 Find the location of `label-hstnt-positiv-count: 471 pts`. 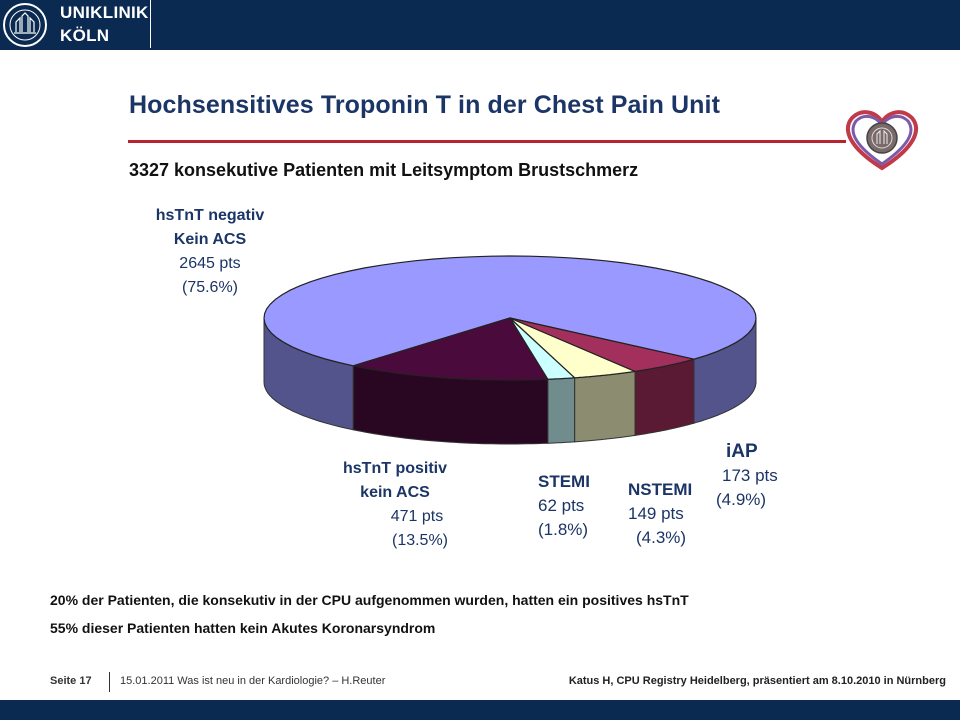

label-hstnt-positiv-count: 471 pts is located at coordinates (417, 516).